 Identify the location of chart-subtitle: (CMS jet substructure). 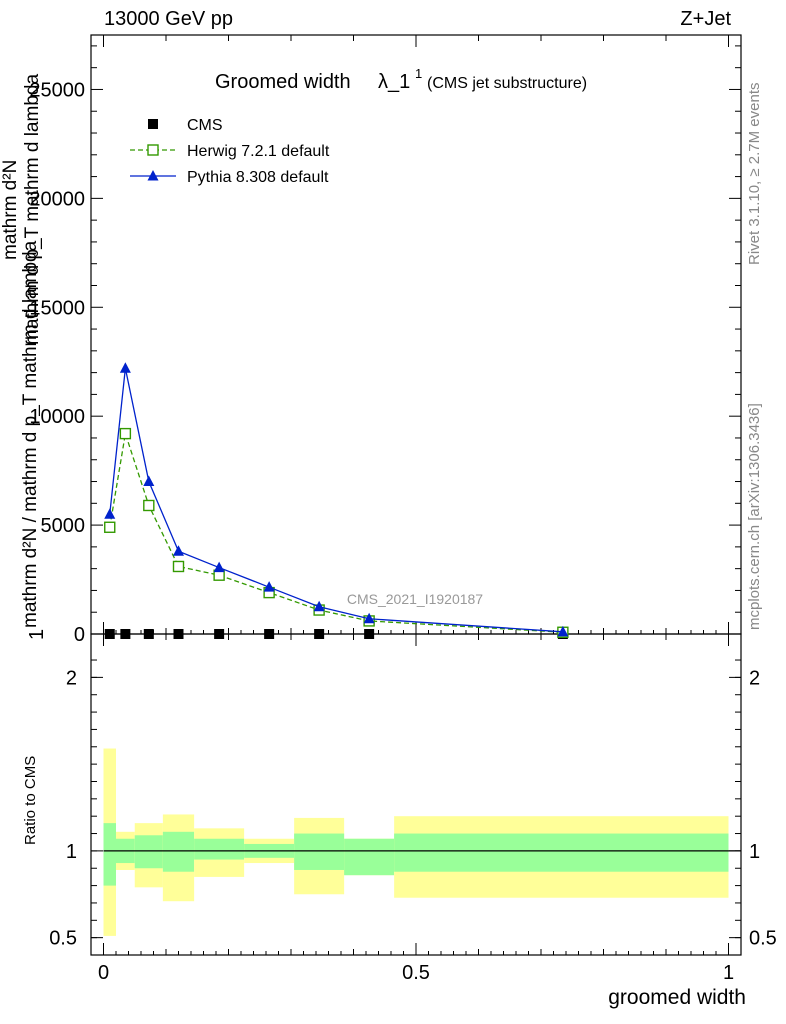
(507, 83).